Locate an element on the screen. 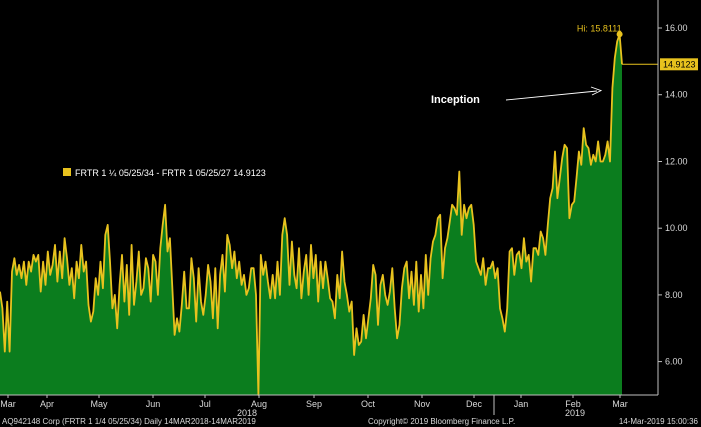 This screenshot has height=427, width=701. x-tick-label: Oct is located at coordinates (368, 404).